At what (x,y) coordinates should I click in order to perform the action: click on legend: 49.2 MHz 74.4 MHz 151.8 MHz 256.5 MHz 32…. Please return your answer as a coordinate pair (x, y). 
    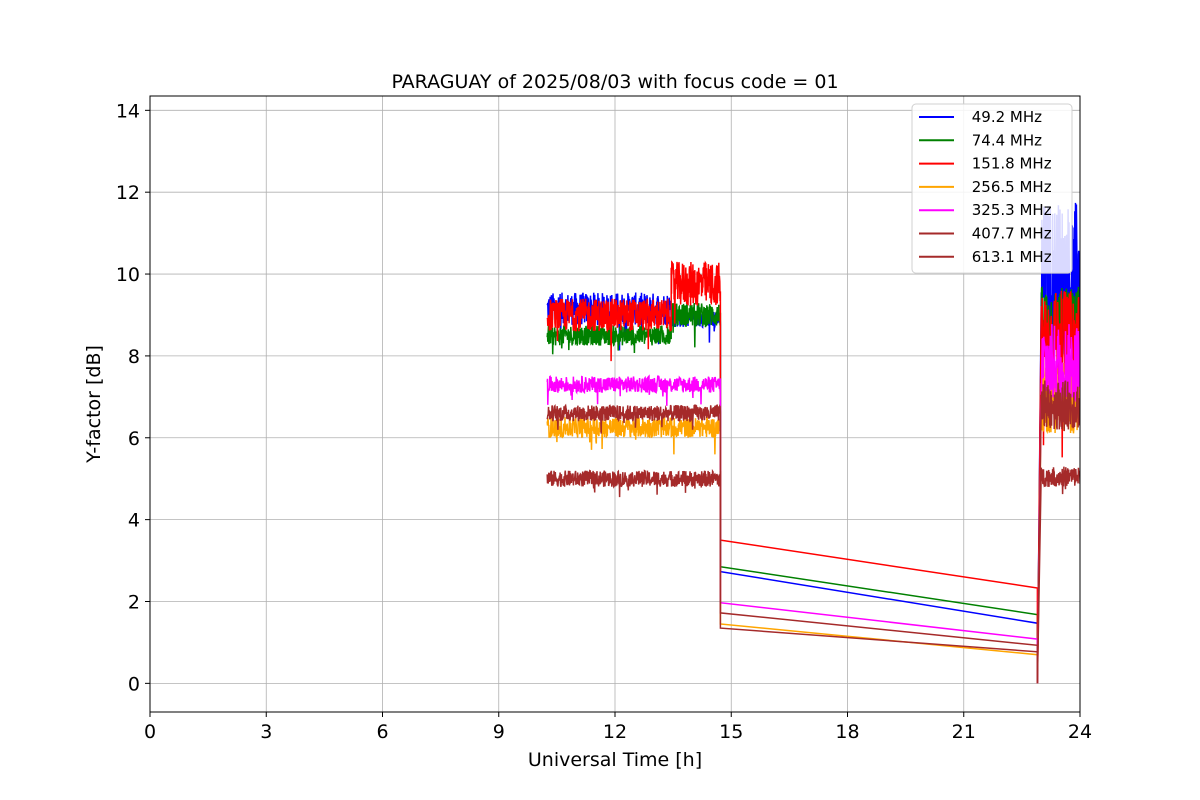
    Looking at the image, I should click on (992, 188).